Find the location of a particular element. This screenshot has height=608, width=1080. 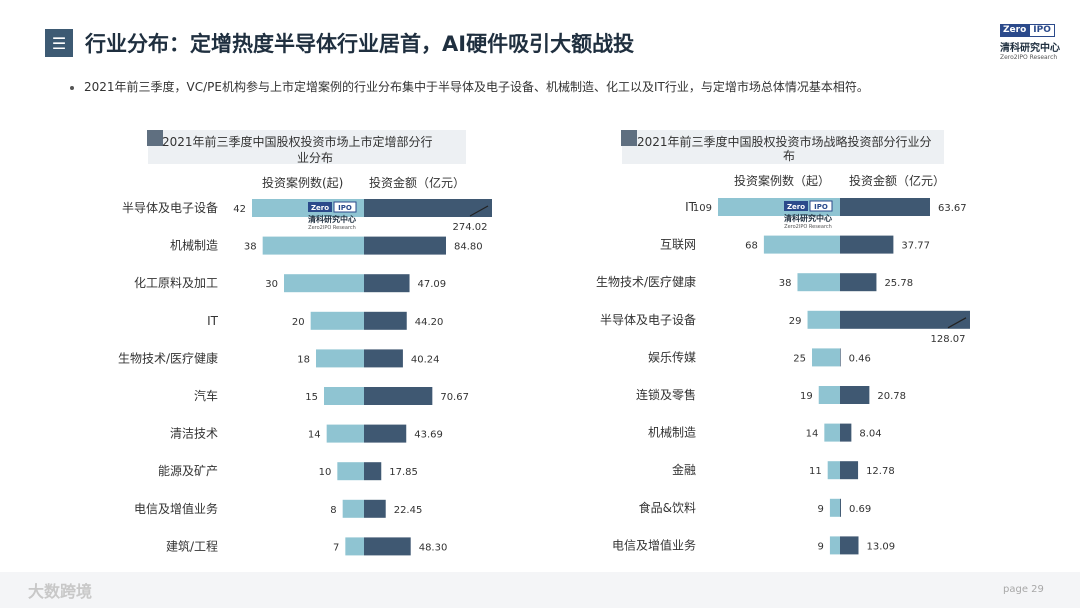

legend-amount-0: 投资金额（亿元） is located at coordinates (417, 182).